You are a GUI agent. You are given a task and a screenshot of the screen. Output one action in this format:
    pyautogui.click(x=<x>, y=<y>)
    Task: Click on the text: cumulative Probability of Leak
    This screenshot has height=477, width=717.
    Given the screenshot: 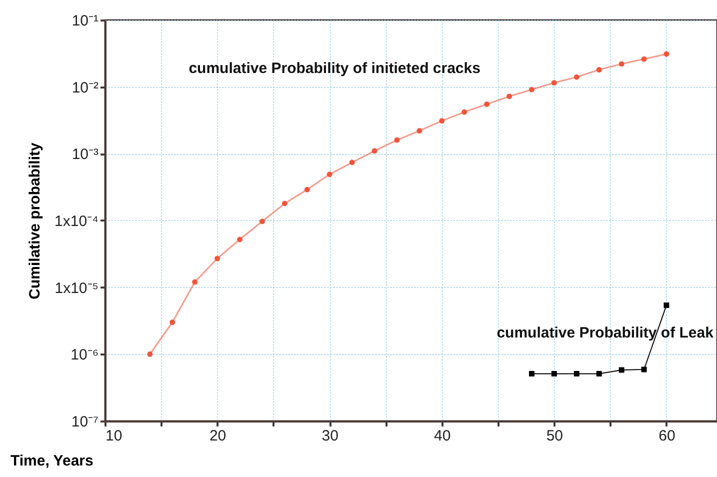 What is the action you would take?
    pyautogui.click(x=605, y=333)
    